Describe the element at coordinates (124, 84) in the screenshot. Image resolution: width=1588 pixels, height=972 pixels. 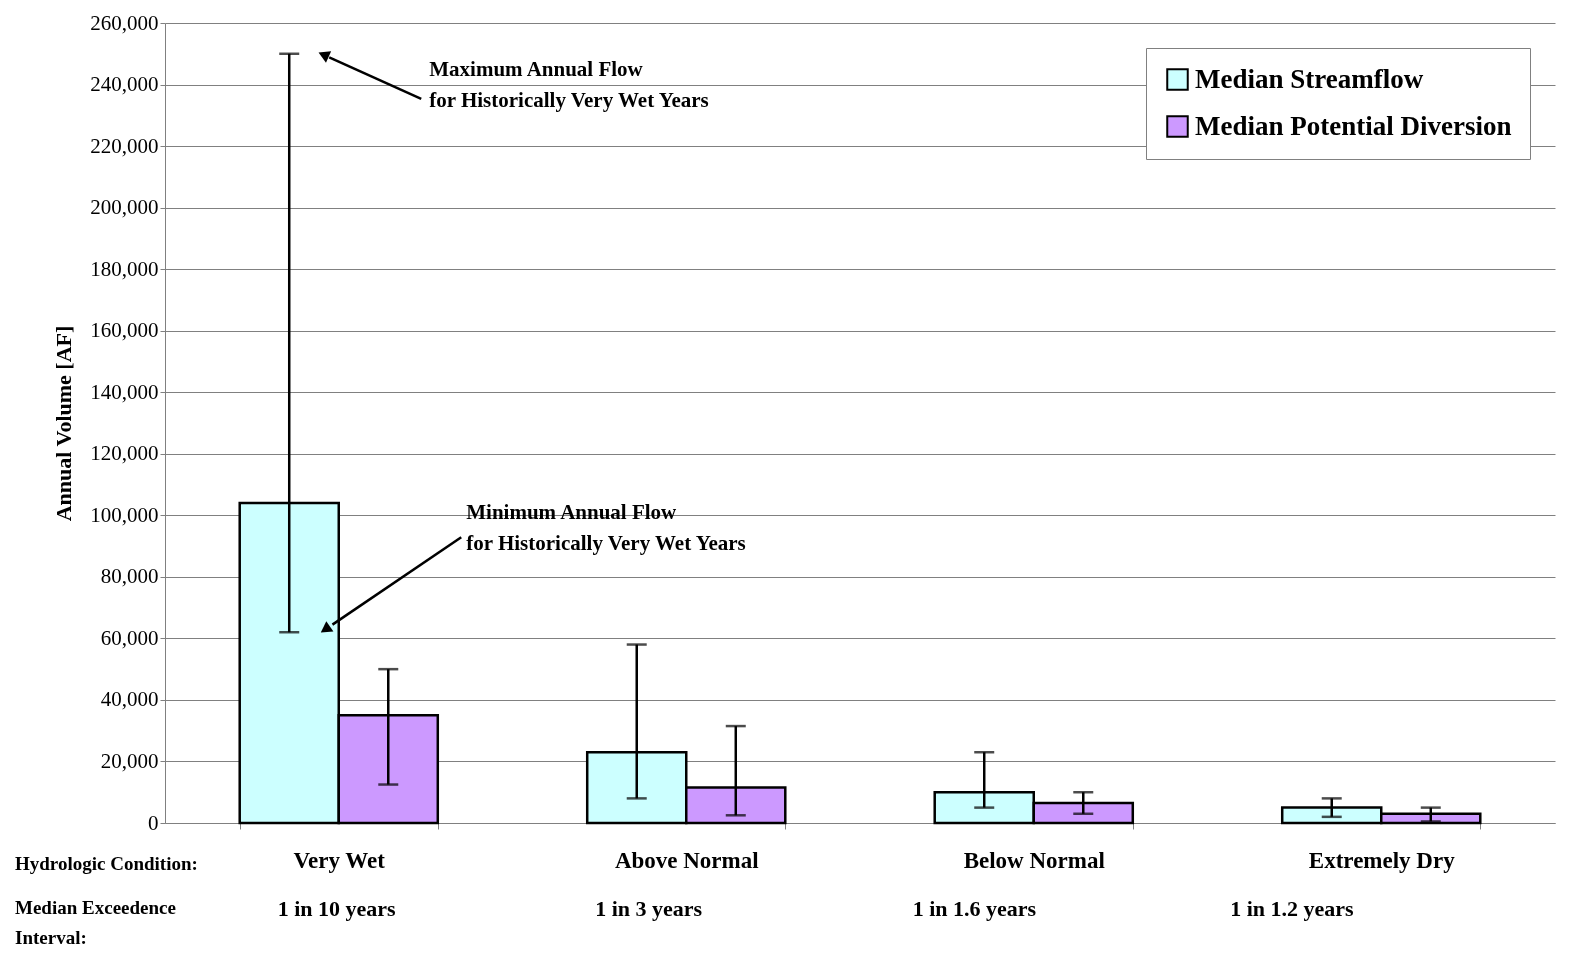
I see `y-tick-label: 240,000` at that location.